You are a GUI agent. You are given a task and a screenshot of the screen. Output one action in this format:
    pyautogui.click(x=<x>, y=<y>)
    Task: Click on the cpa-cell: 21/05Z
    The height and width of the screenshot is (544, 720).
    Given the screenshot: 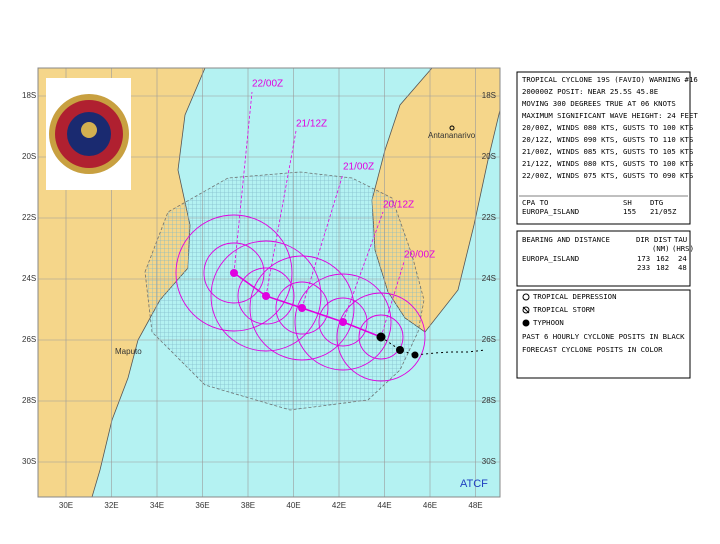 What is the action you would take?
    pyautogui.click(x=663, y=211)
    